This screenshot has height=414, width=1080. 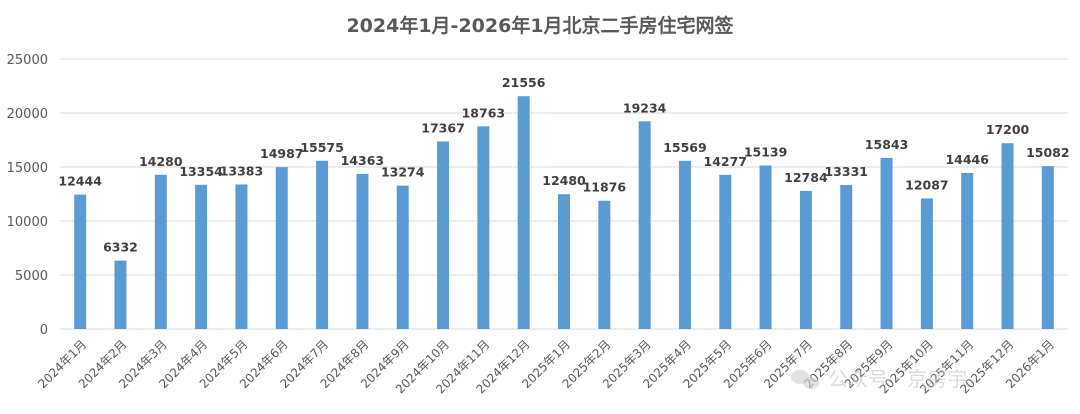 I want to click on data-label: 13274, so click(x=403, y=172).